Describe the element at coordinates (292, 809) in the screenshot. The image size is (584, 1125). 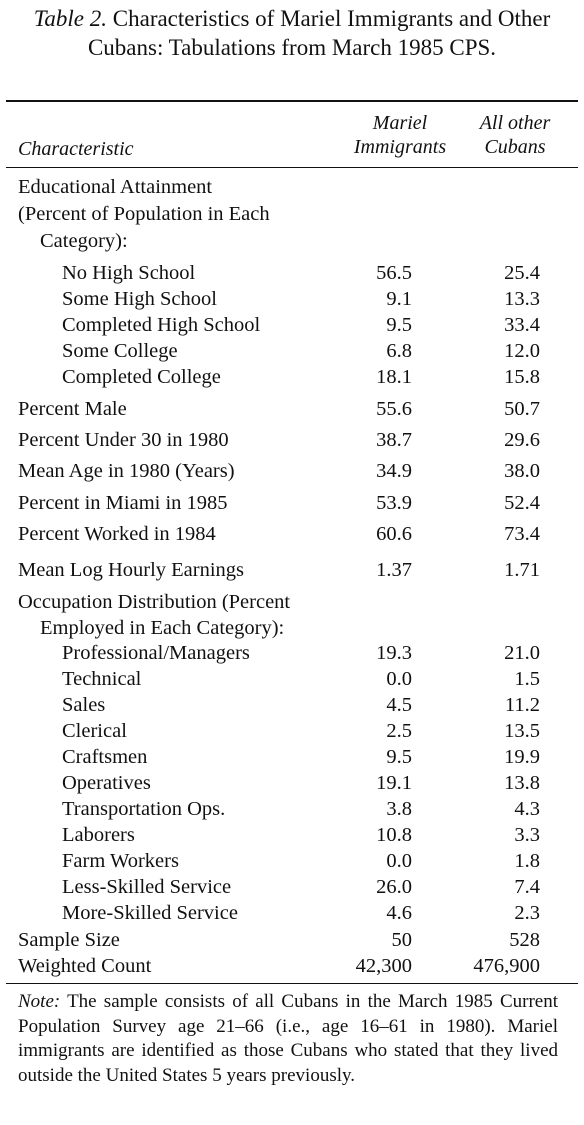
I see `table-row: Transportation Ops. 3.8 4.3` at that location.